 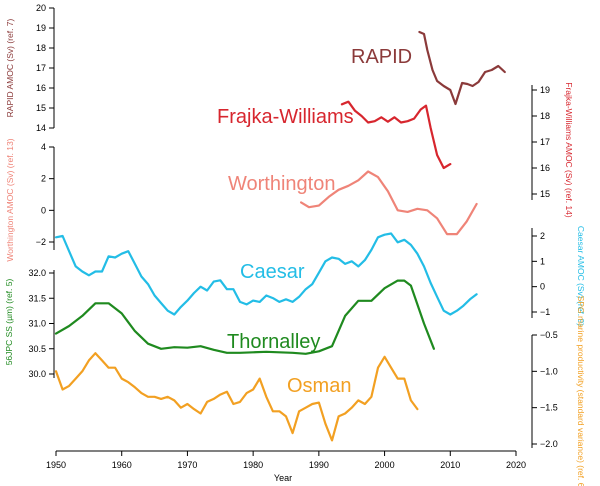 I want to click on x-axis-tick-label: 1990, so click(x=319, y=465).